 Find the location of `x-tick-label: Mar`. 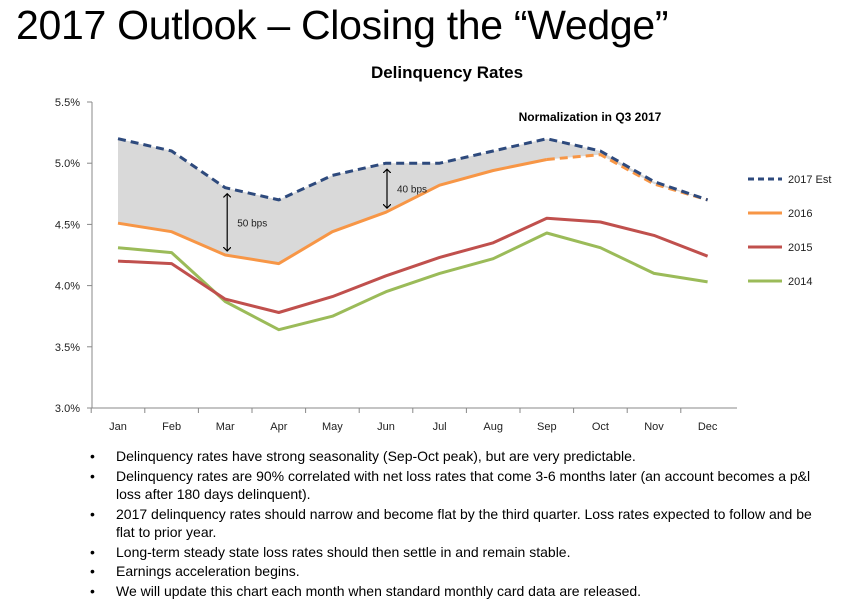

x-tick-label: Mar is located at coordinates (225, 427).